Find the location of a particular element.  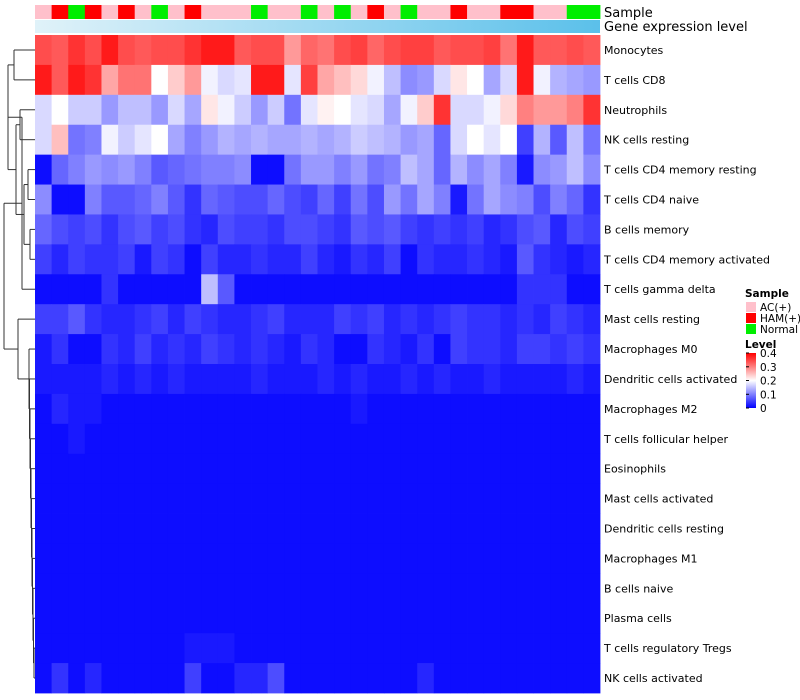

row-label: Plasma cells is located at coordinates (638, 618).